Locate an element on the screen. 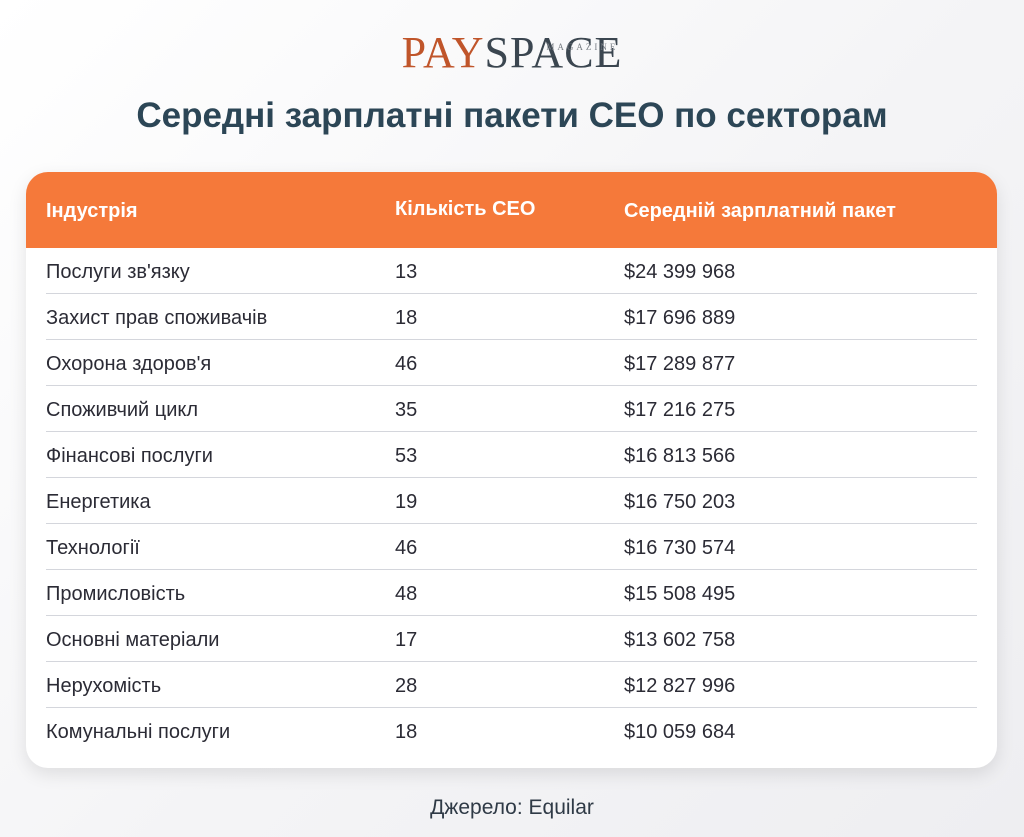 The height and width of the screenshot is (837, 1024). cell-avg-package: $16 750 203 is located at coordinates (680, 502).